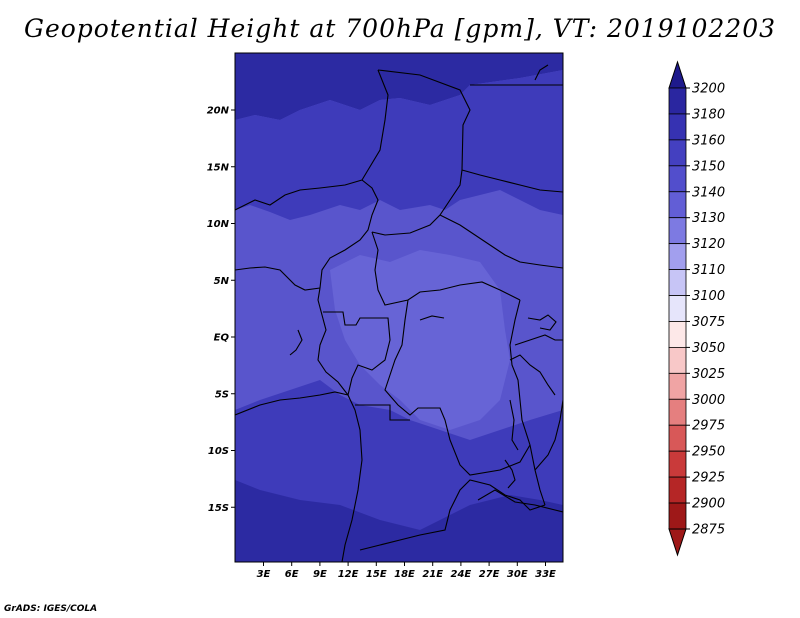 The height and width of the screenshot is (618, 800). I want to click on colorbar-label: 3130, so click(708, 218).